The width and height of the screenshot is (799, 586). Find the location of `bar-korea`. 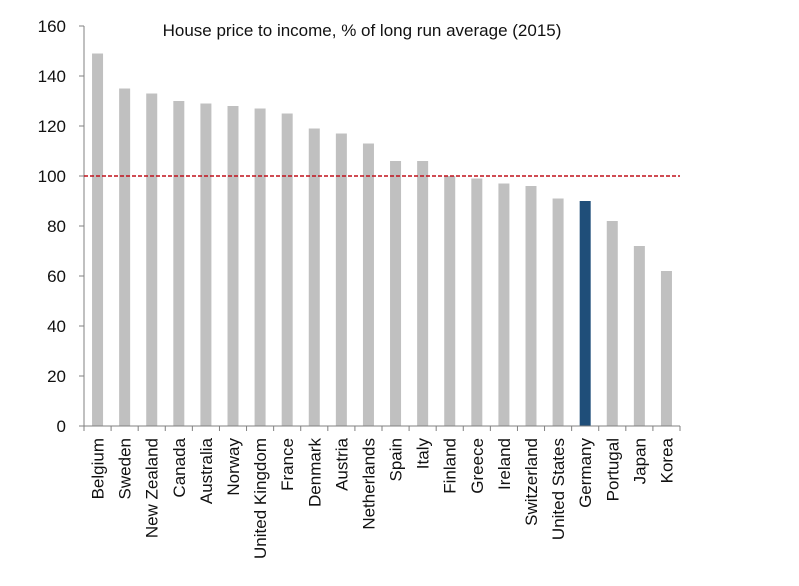

bar-korea is located at coordinates (666, 348).